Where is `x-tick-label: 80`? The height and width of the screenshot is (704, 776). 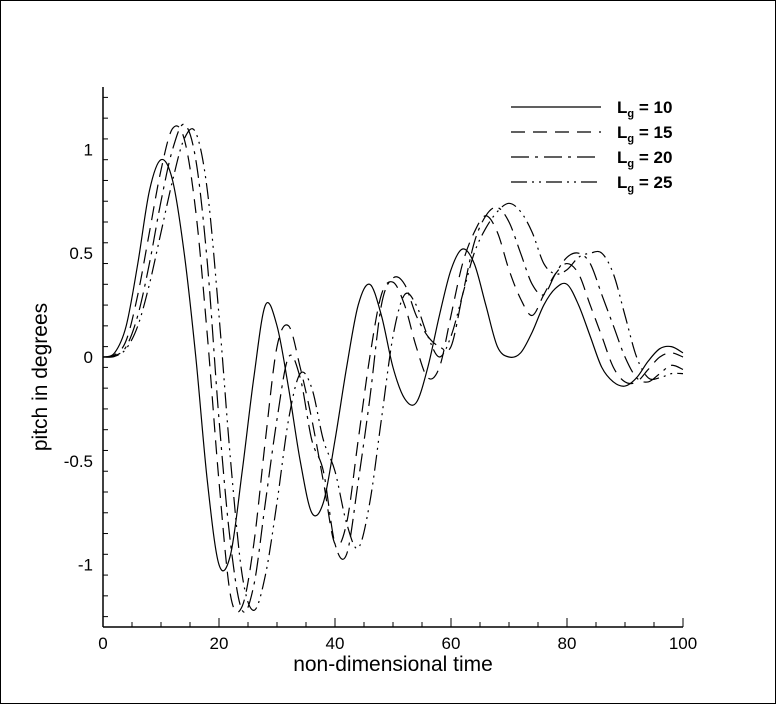
x-tick-label: 80 is located at coordinates (567, 643).